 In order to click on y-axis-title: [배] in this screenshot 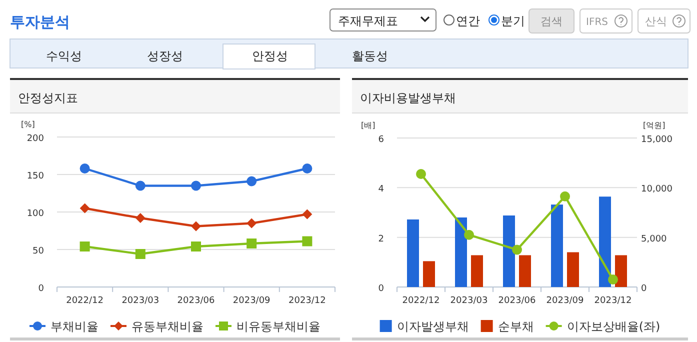, I will do `click(368, 125)`.